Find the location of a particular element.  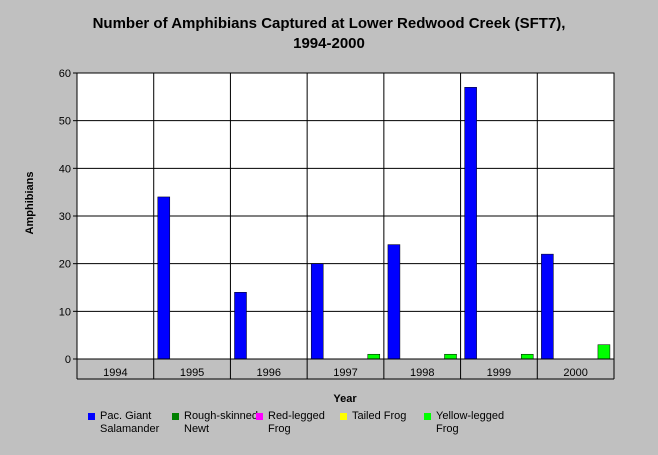

legend-label: Red-legged Frog is located at coordinates (296, 422).